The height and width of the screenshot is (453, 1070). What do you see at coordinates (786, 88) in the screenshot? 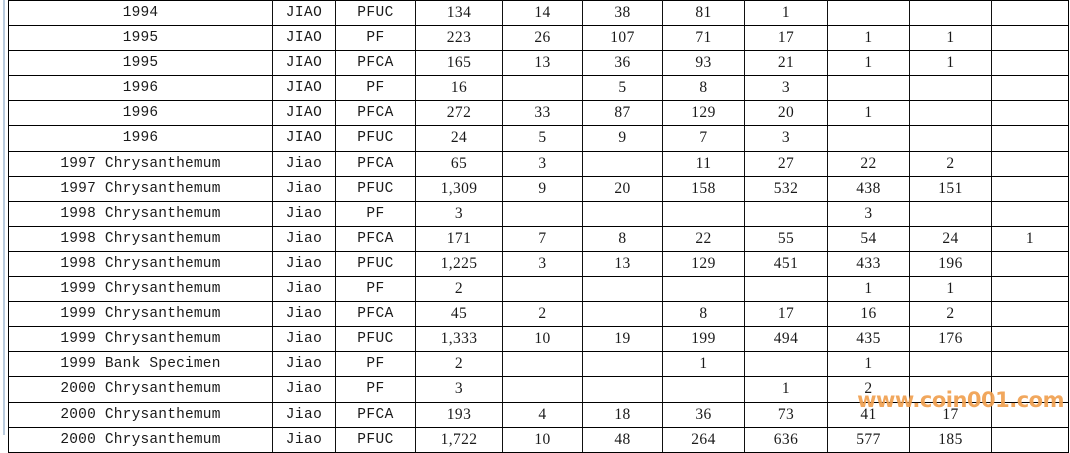
I see `cell-g4: 3` at bounding box center [786, 88].